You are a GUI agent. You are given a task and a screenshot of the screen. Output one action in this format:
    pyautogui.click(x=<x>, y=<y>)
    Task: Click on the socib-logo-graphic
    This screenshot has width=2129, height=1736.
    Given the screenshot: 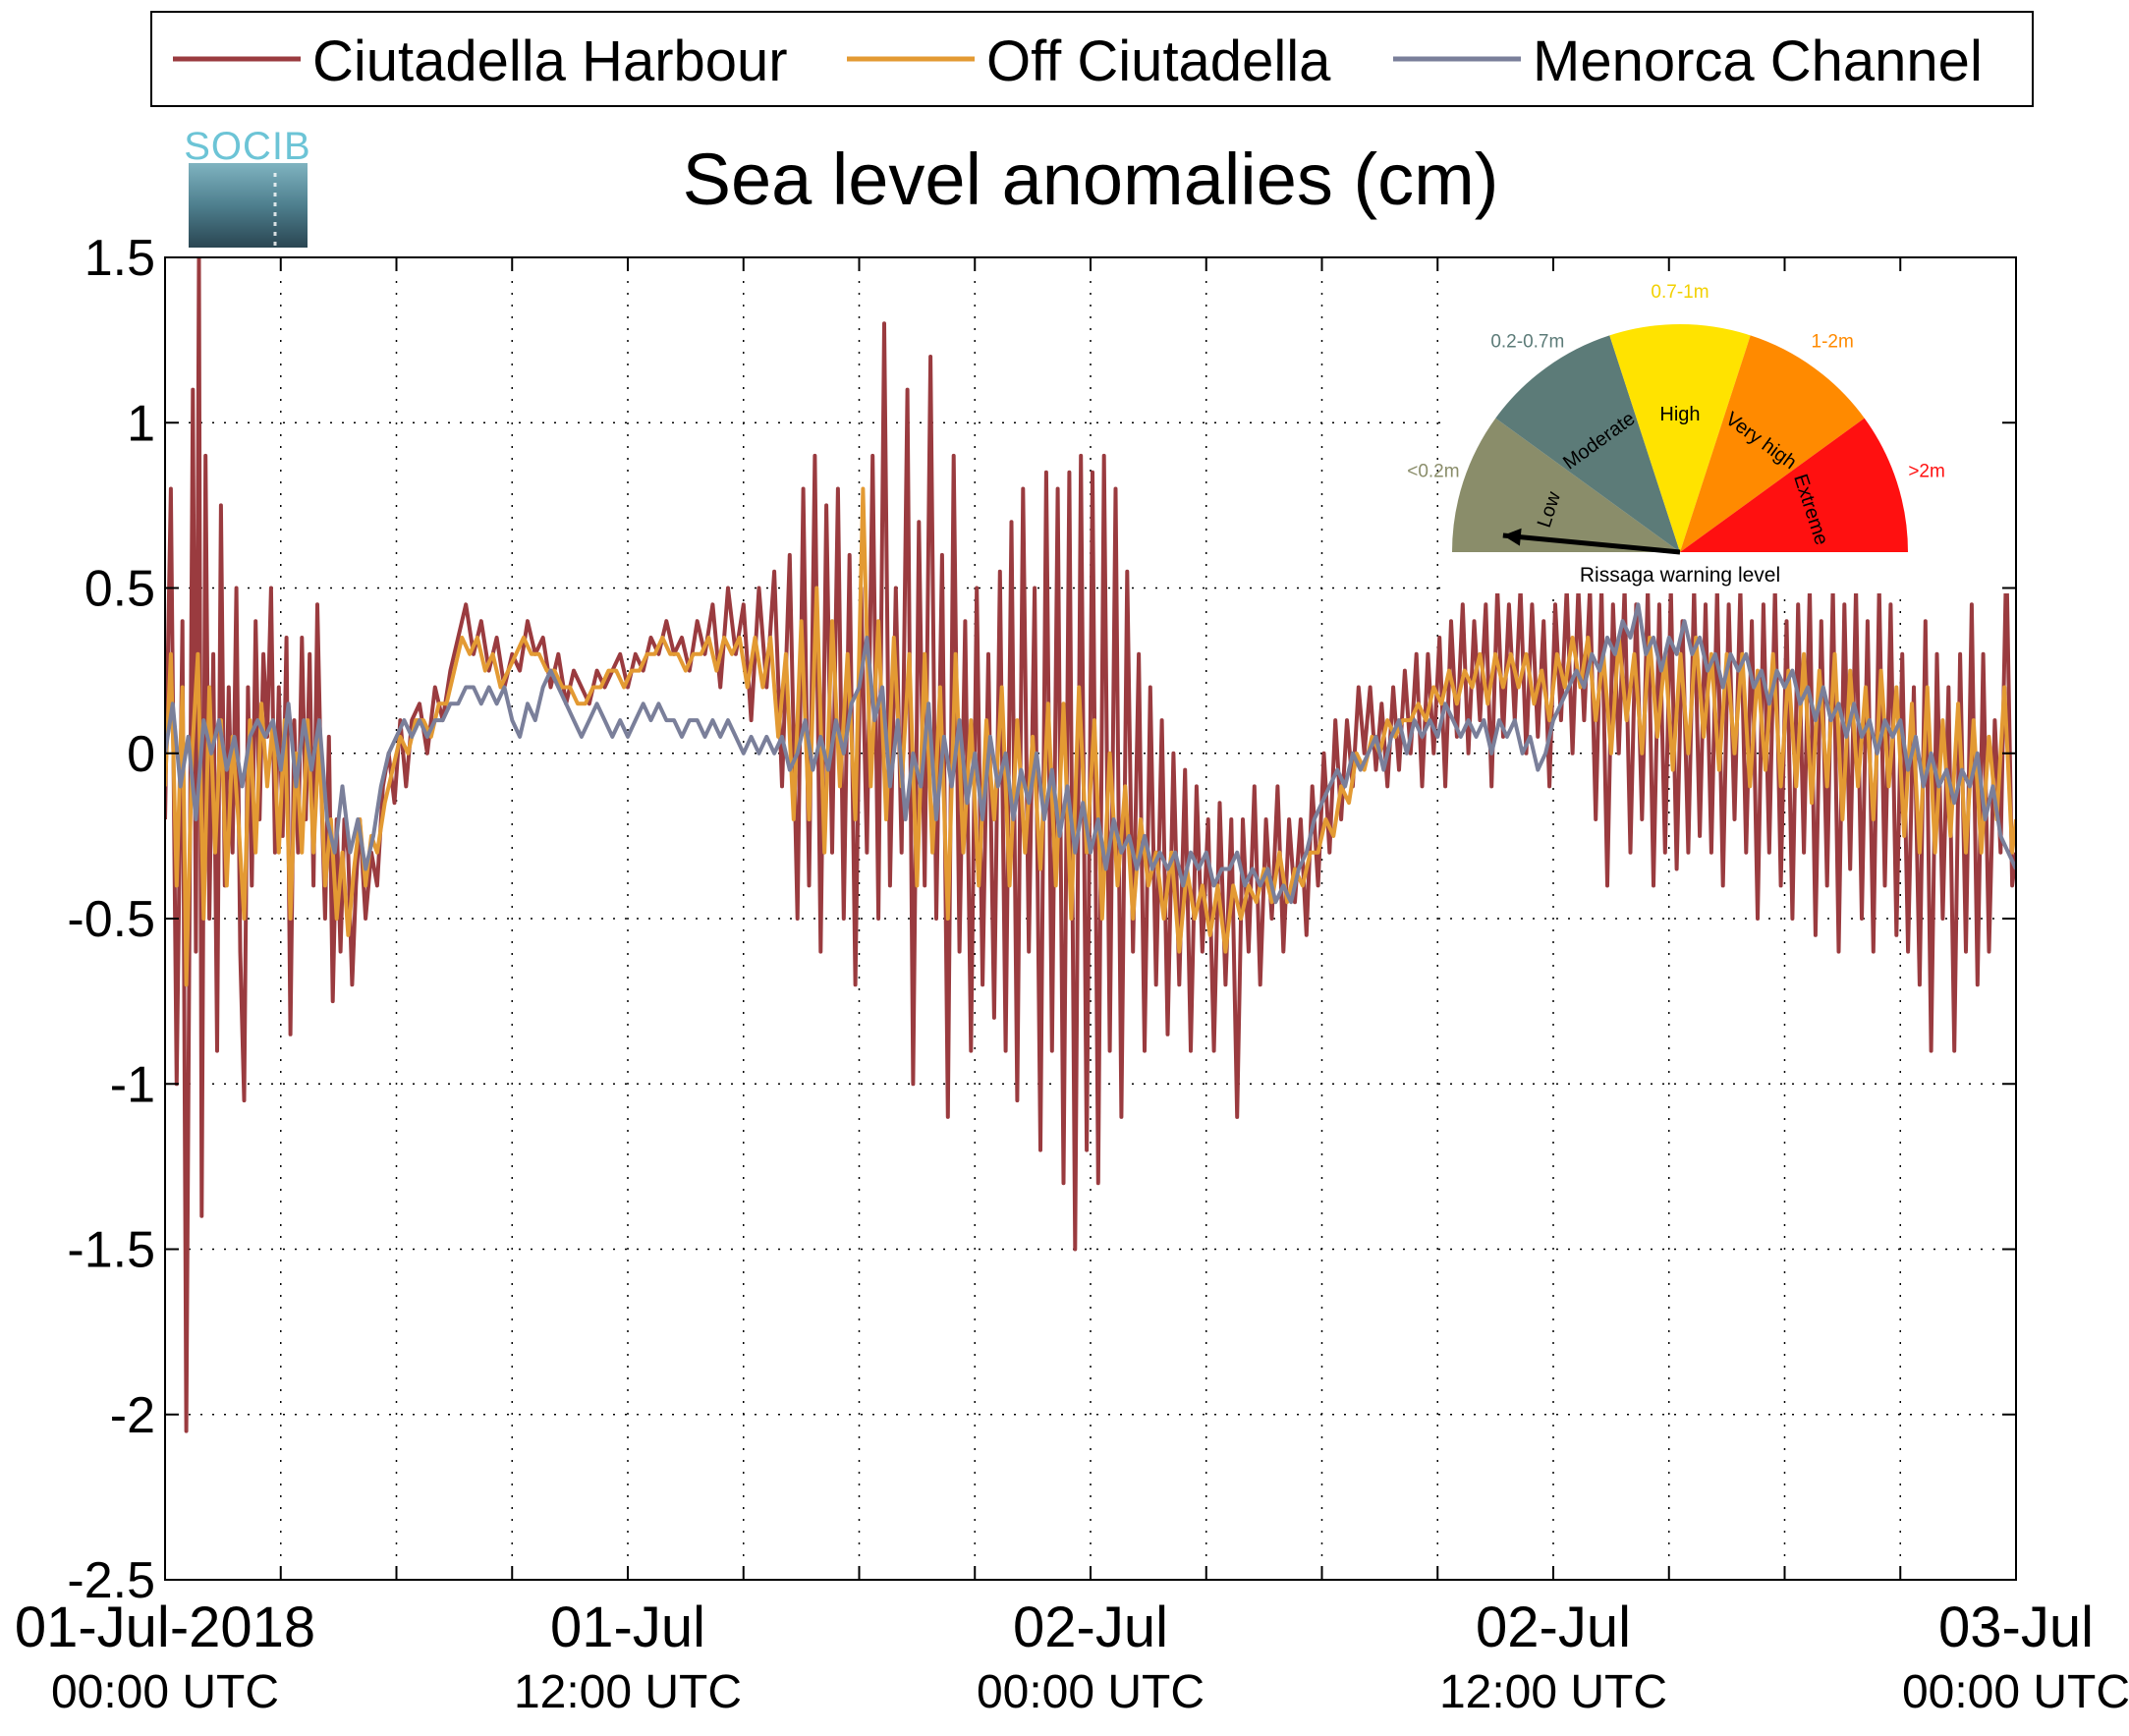 What is the action you would take?
    pyautogui.click(x=248, y=205)
    